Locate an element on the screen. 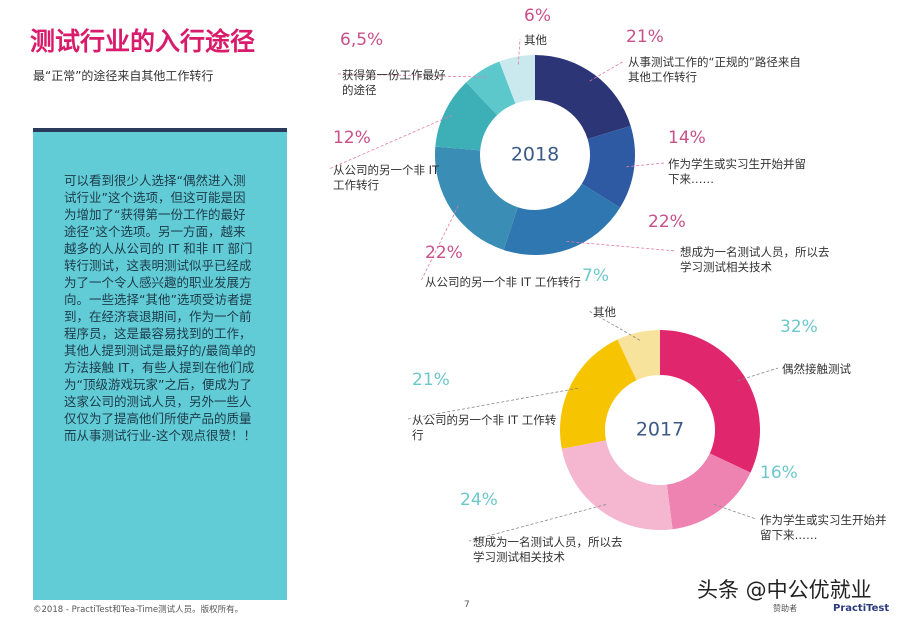  copyright: ©2018 - PractiTest和Tea-Time测试人员。版权所有。 is located at coordinates (138, 610).